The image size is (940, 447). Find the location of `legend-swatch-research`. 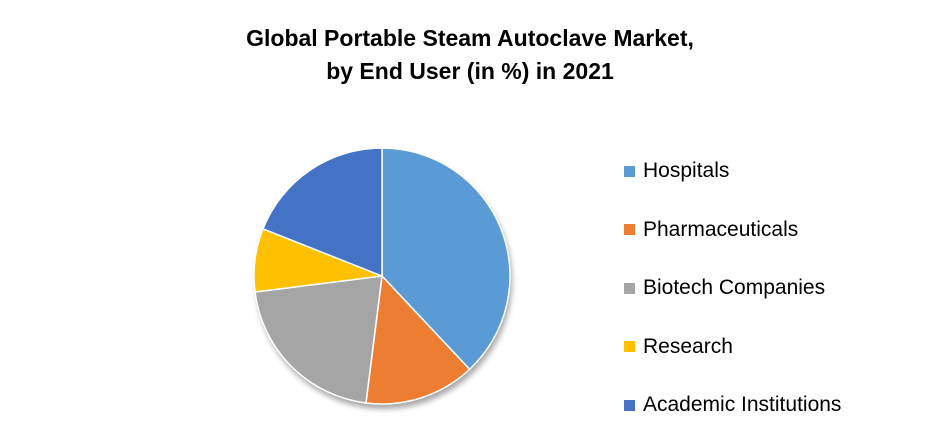

legend-swatch-research is located at coordinates (629, 347).